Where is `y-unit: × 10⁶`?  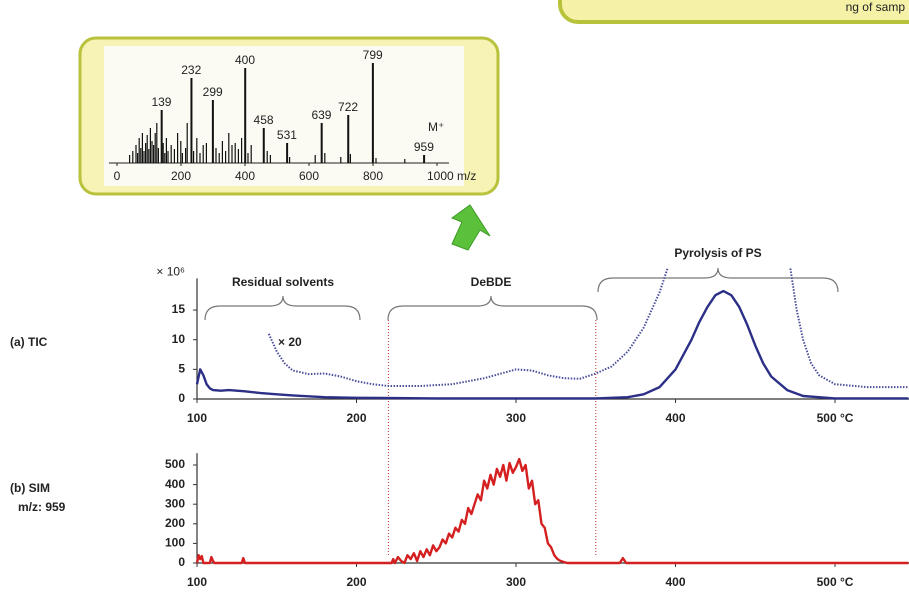
y-unit: × 10⁶ is located at coordinates (170, 272).